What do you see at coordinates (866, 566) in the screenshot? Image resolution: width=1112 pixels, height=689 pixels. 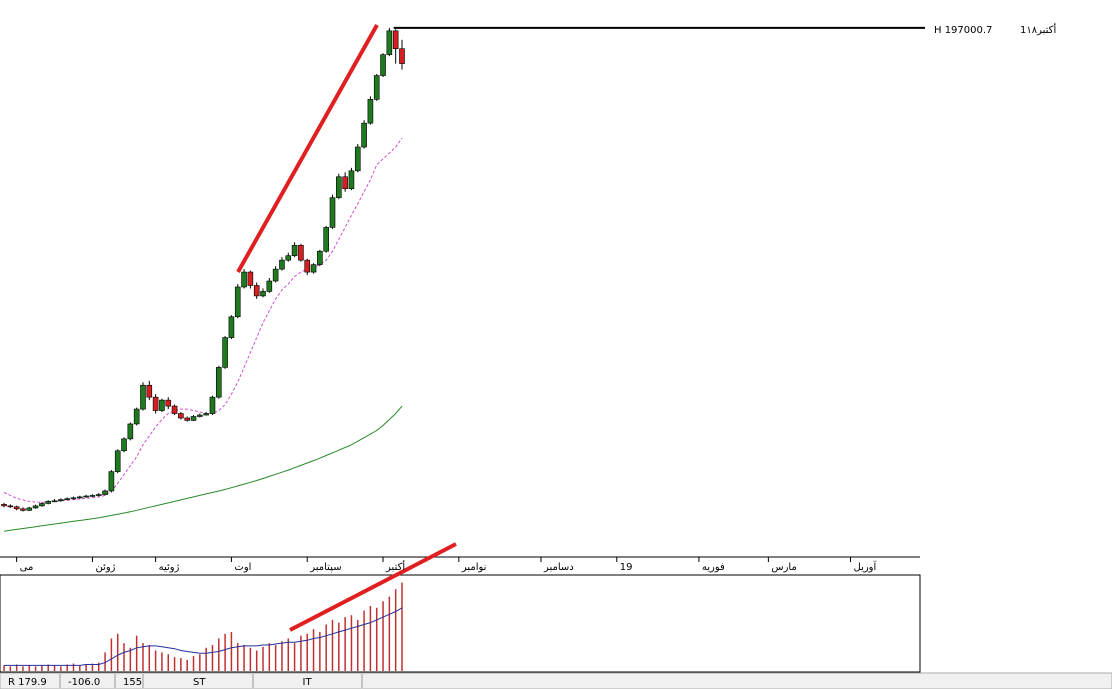 I see `x-tick-label: آوریل` at bounding box center [866, 566].